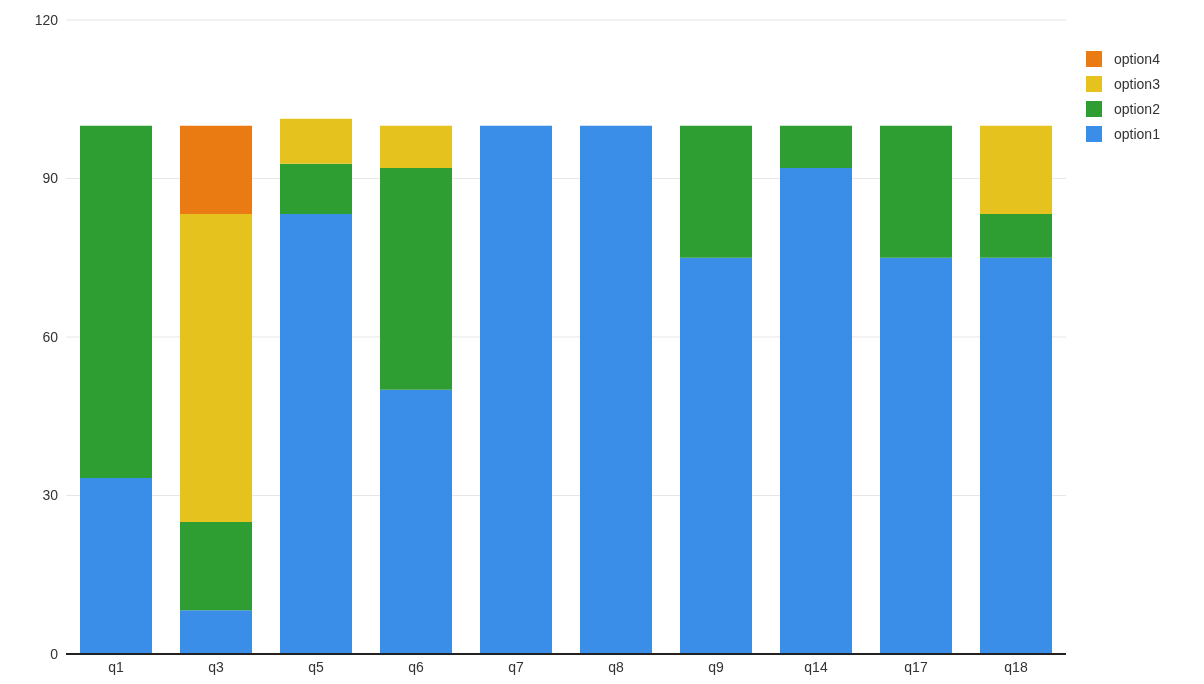 This screenshot has height=684, width=1204. Describe the element at coordinates (50, 178) in the screenshot. I see `y-tick-label: 90` at that location.